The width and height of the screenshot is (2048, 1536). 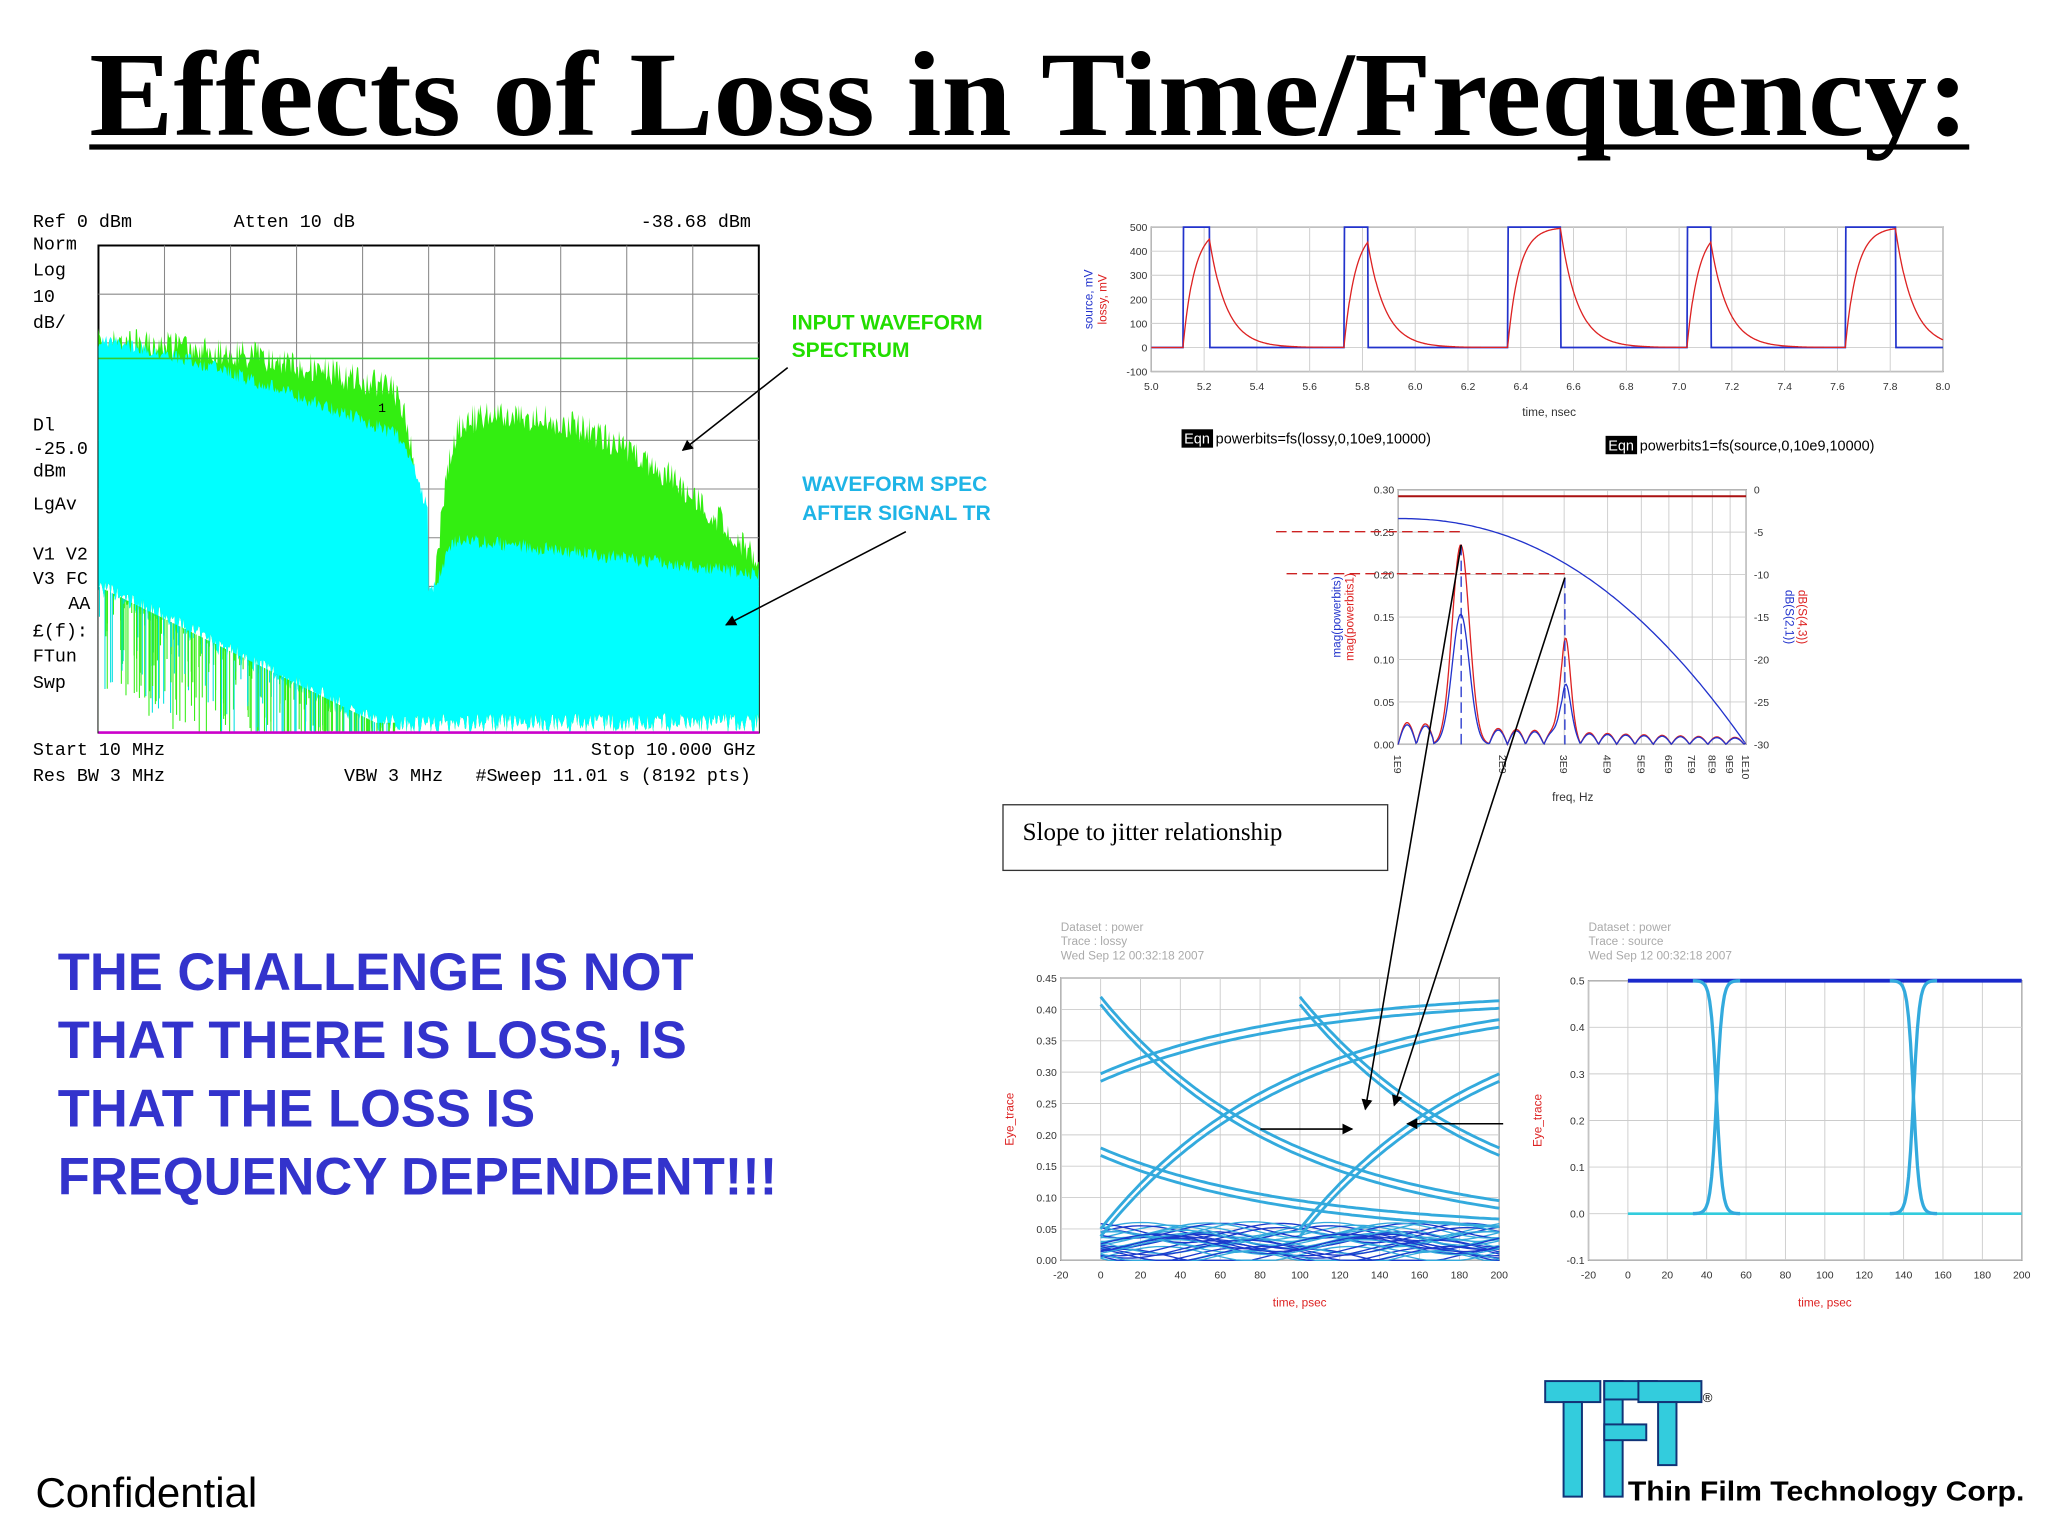 What do you see at coordinates (372, 1040) in the screenshot?
I see `message-line: THAT THERE IS LOSS, IS` at bounding box center [372, 1040].